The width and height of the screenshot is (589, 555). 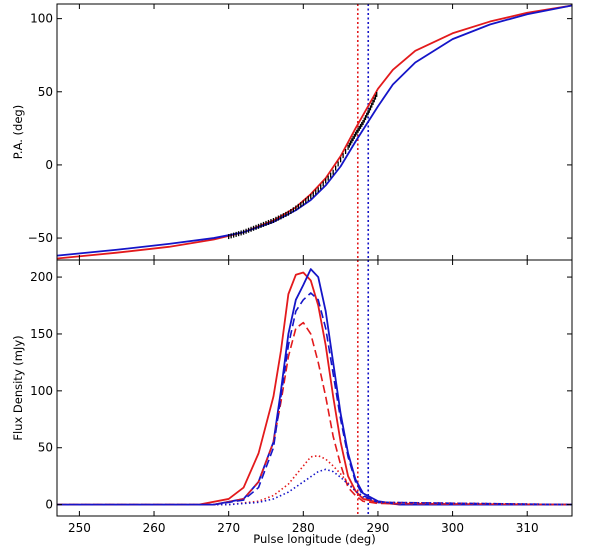 I want to click on panel1-xtick-label: 270, so click(x=228, y=528).